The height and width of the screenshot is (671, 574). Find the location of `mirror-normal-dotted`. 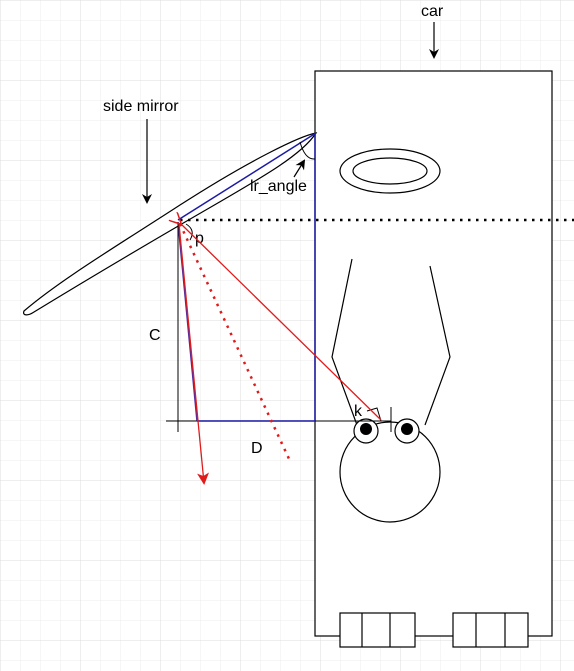

mirror-normal-dotted is located at coordinates (235, 342).